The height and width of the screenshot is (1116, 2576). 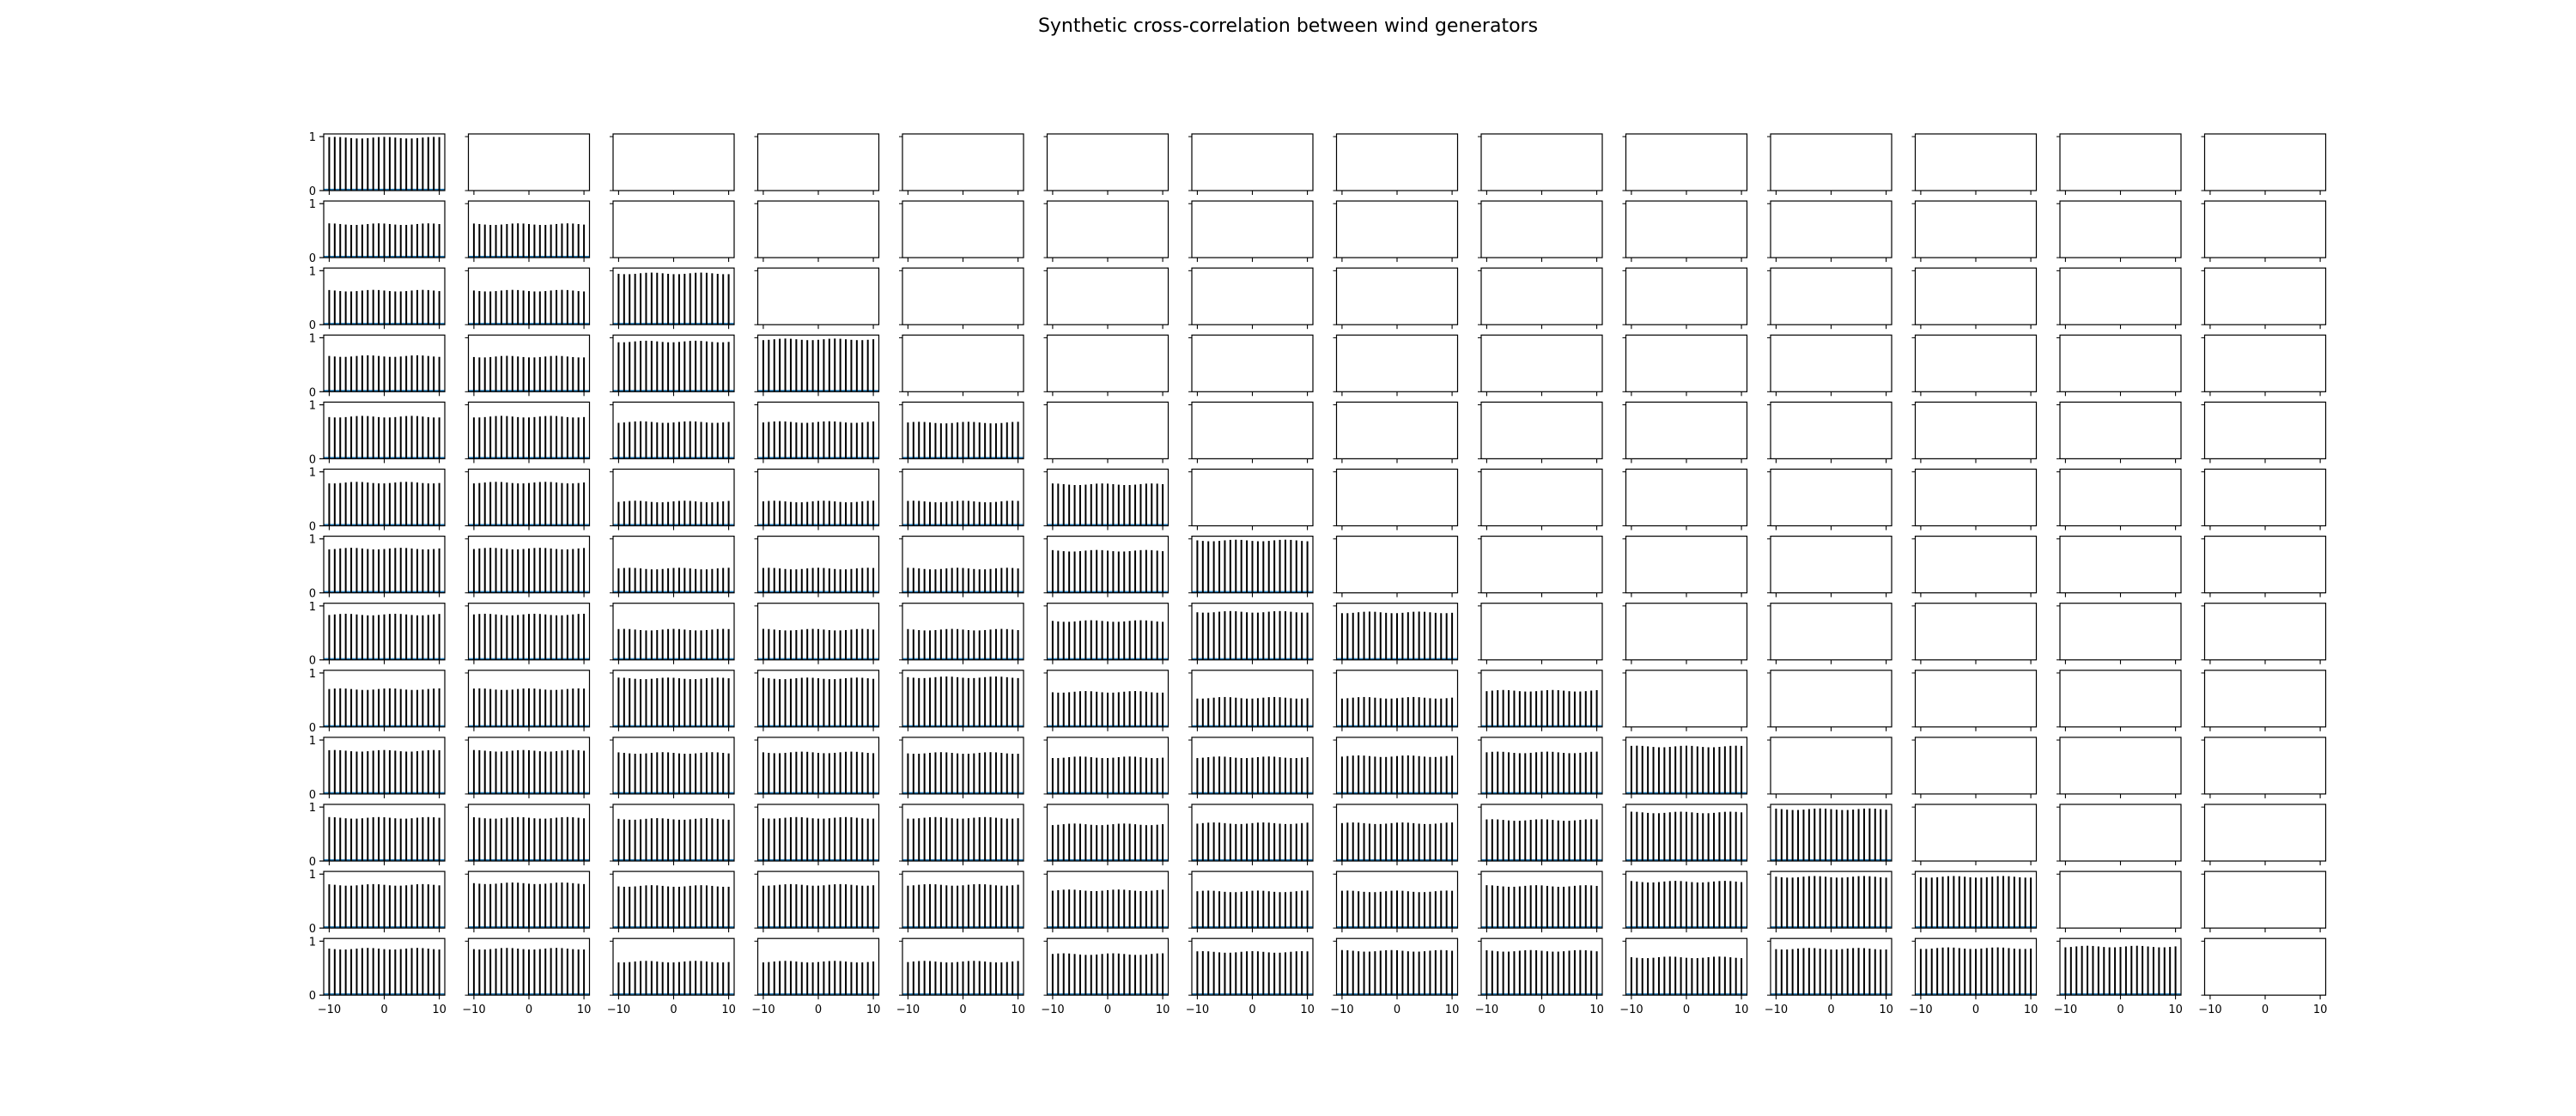 What do you see at coordinates (1251, 902) in the screenshot?
I see `subplot-r11-c6` at bounding box center [1251, 902].